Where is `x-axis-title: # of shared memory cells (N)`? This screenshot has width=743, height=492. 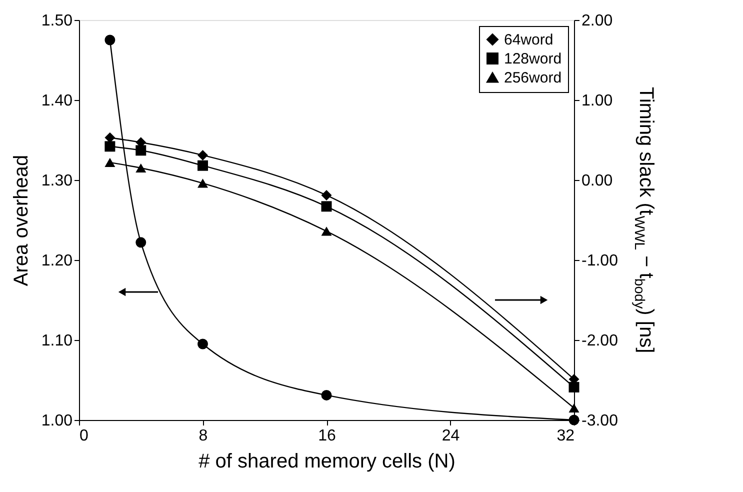 x-axis-title: # of shared memory cells (N) is located at coordinates (327, 461).